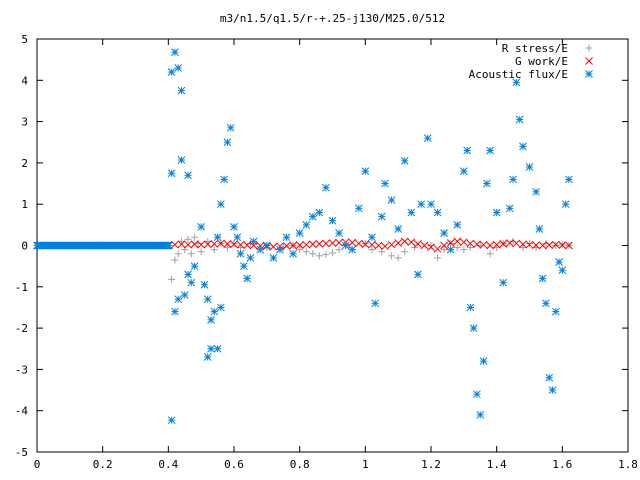 The height and width of the screenshot is (480, 640). Describe the element at coordinates (21, 452) in the screenshot. I see `y-tick-label: -5` at that location.